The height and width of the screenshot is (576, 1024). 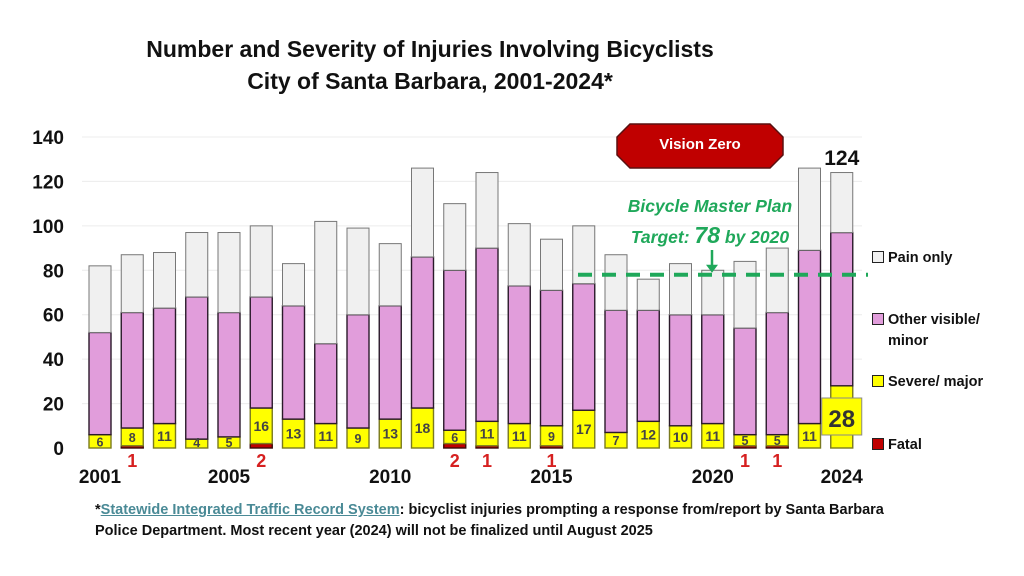 I want to click on y-tick-label: 0, so click(x=58, y=449).